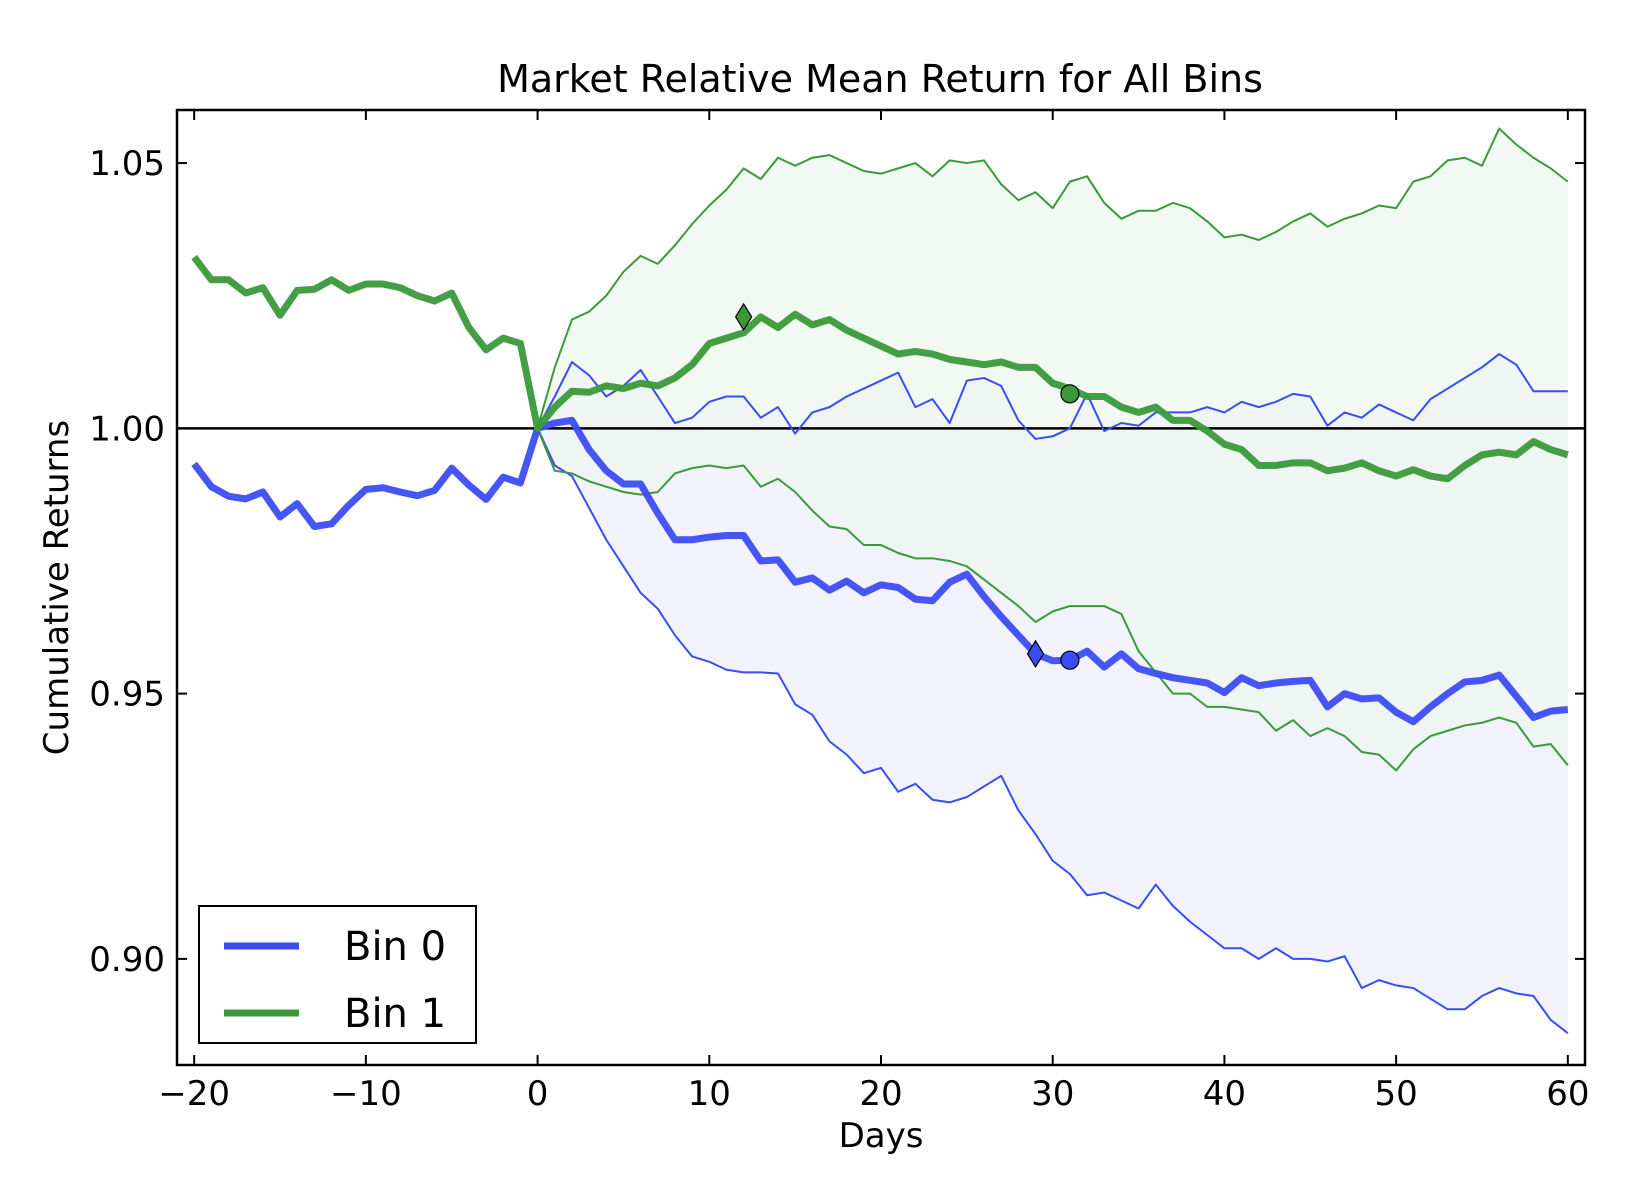 The height and width of the screenshot is (1177, 1652). I want to click on y-tick-label: 0.90, so click(127, 960).